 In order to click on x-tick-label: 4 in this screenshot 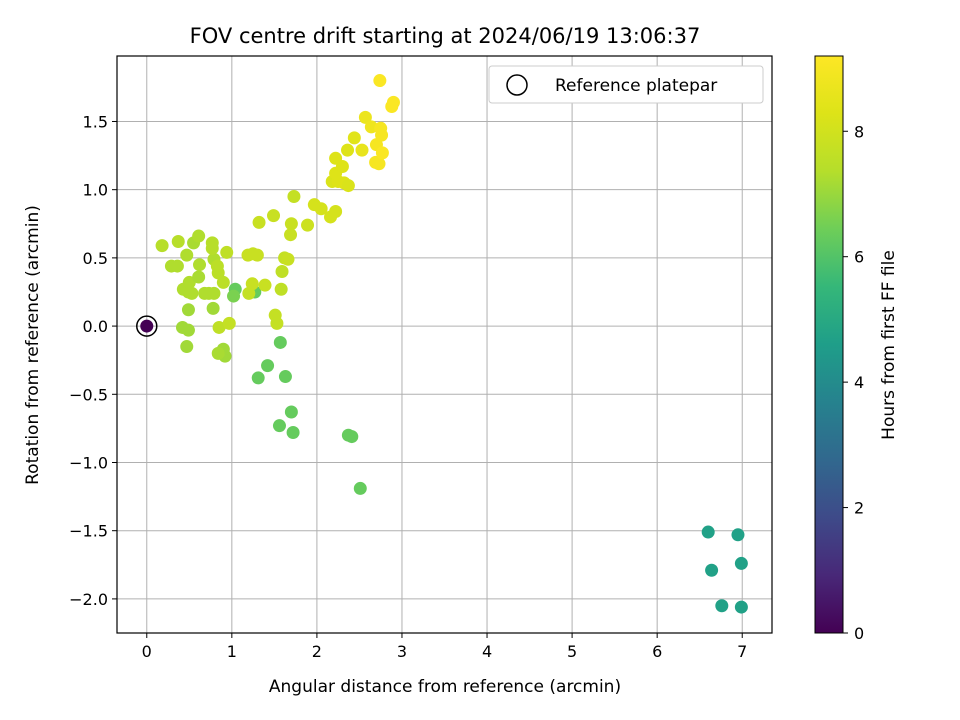, I will do `click(487, 651)`.